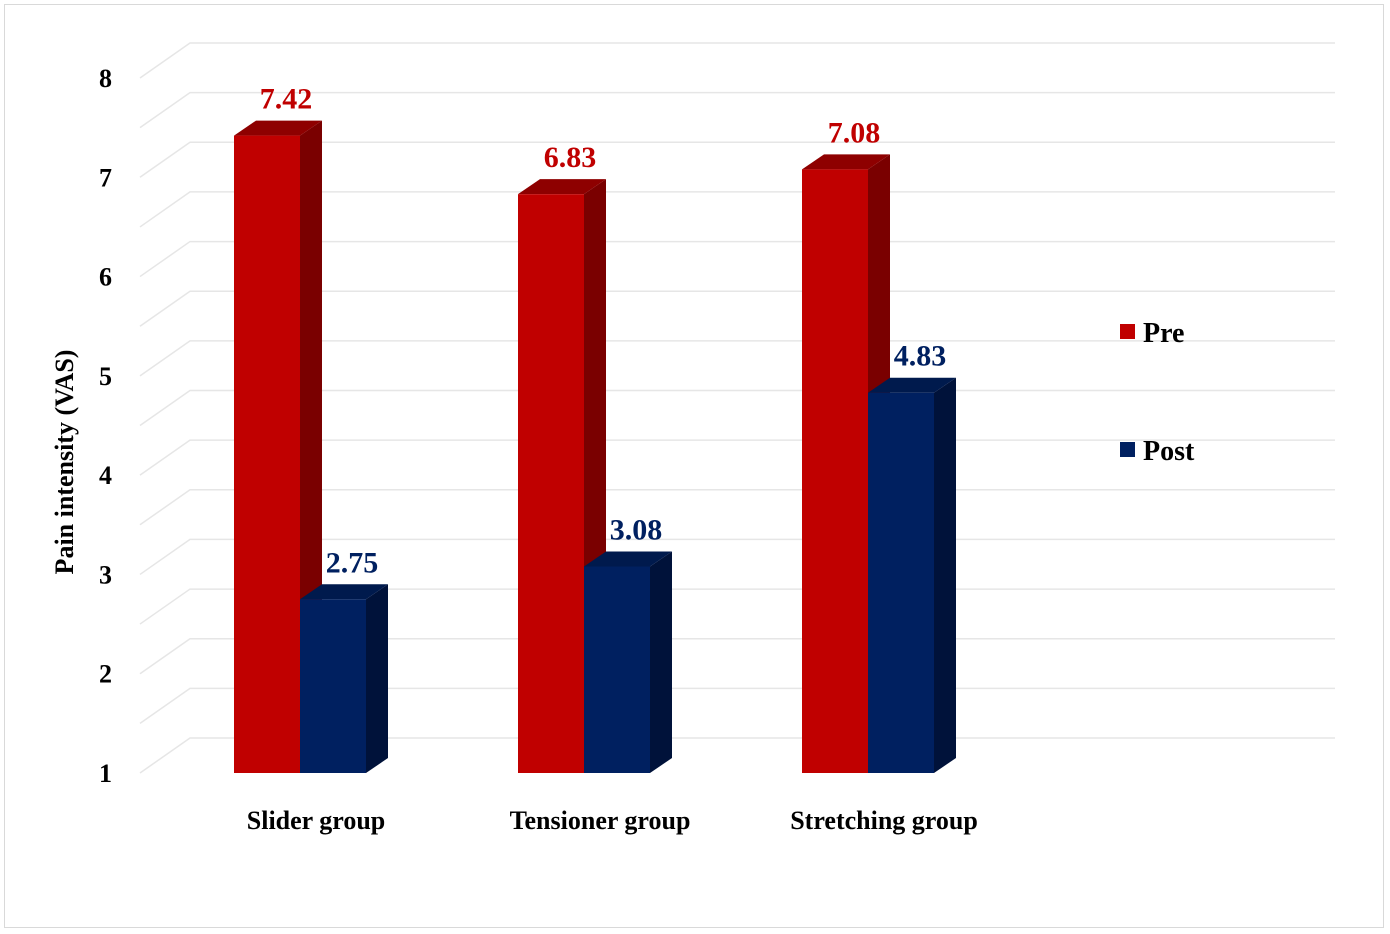 This screenshot has height=934, width=1390. Describe the element at coordinates (600, 820) in the screenshot. I see `x-category-label: Tensioner group` at that location.